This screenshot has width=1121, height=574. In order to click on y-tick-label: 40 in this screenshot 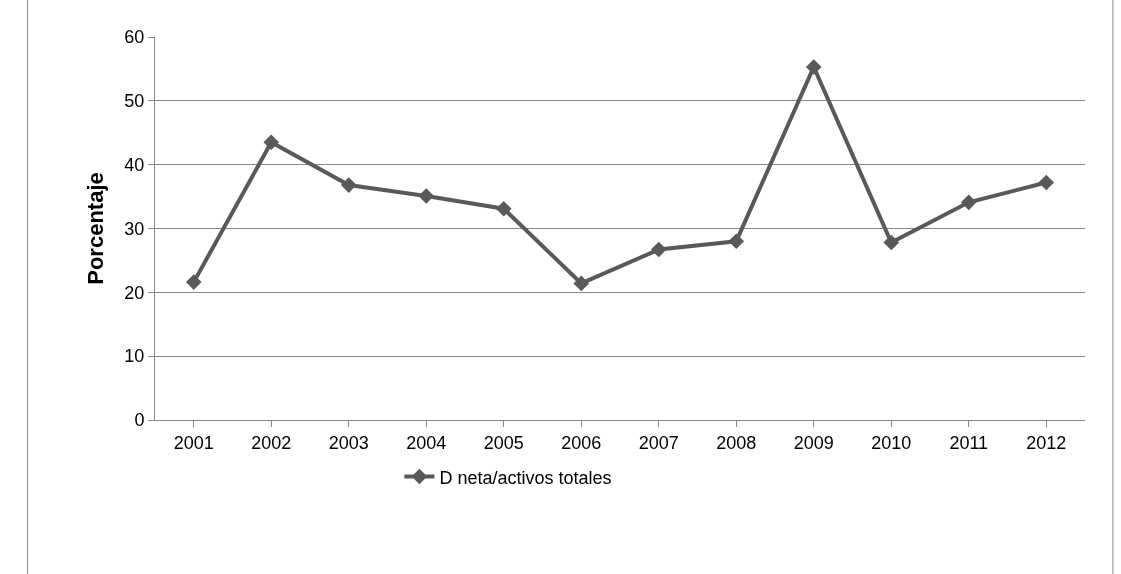, I will do `click(134, 164)`.